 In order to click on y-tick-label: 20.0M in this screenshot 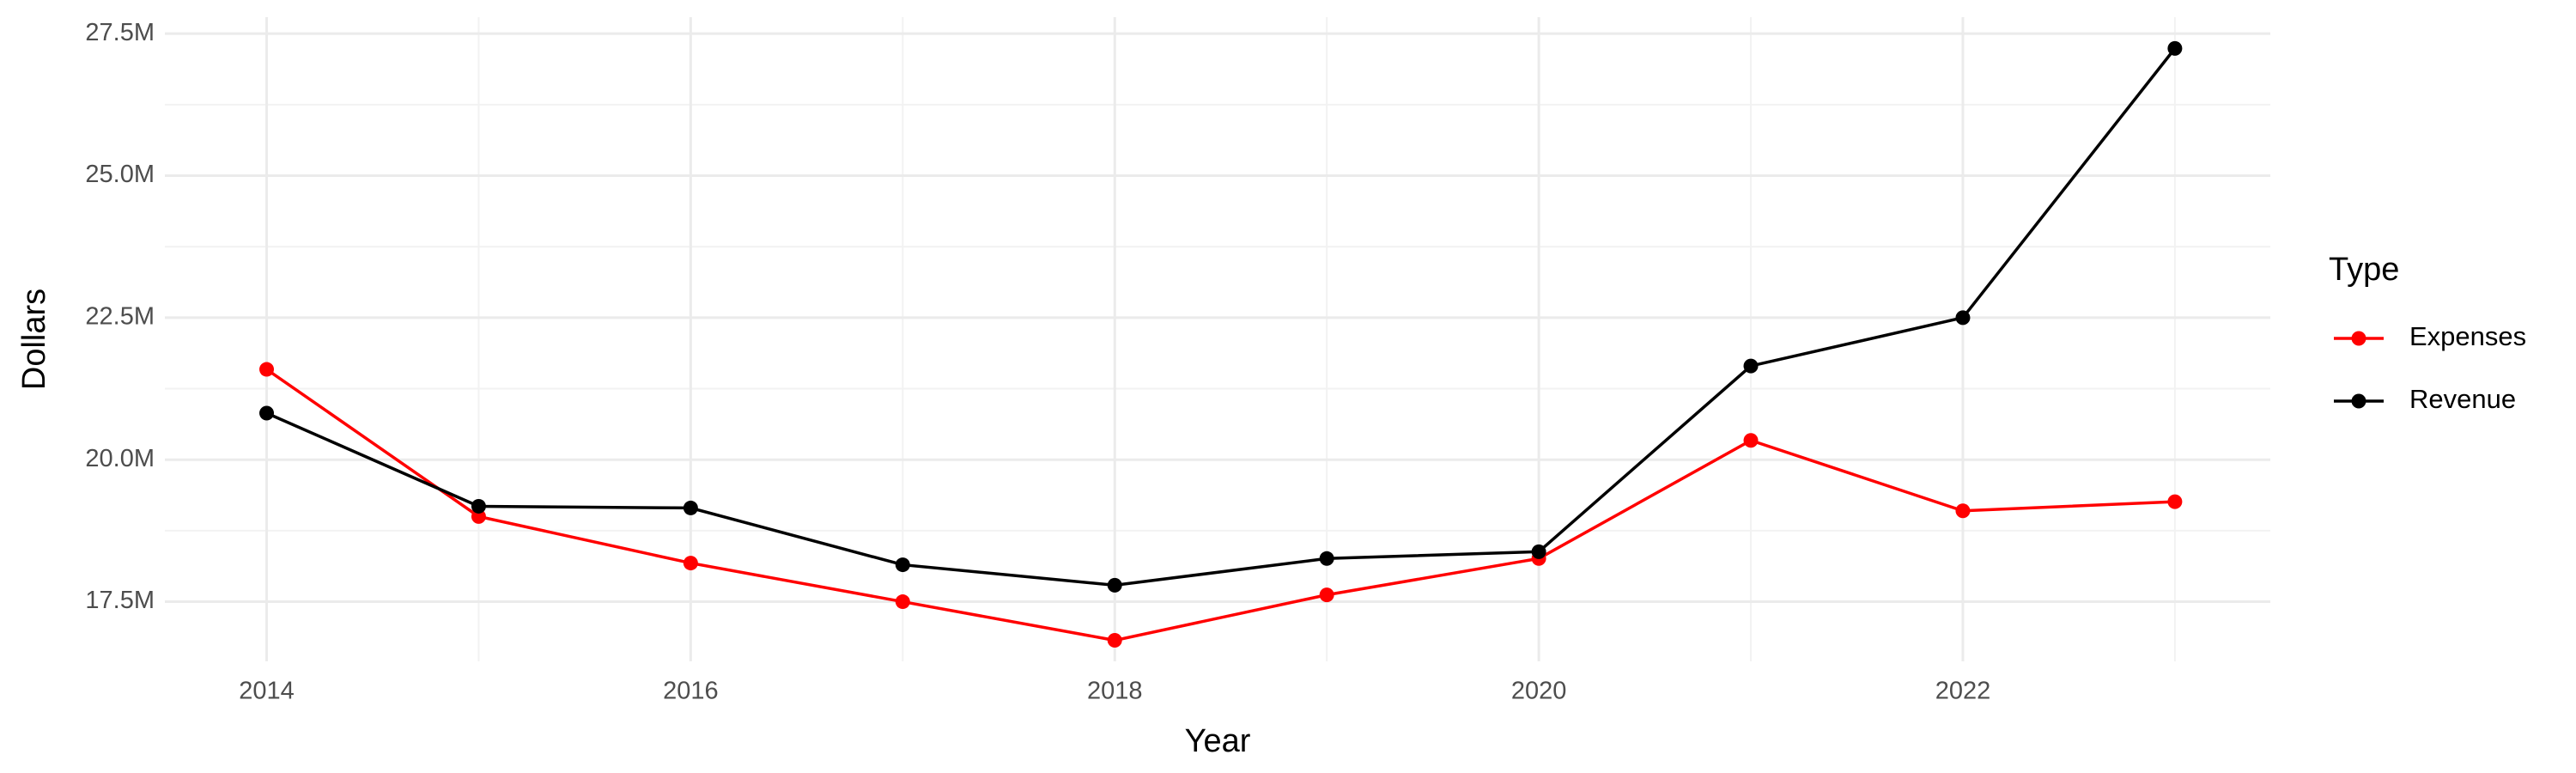, I will do `click(120, 458)`.